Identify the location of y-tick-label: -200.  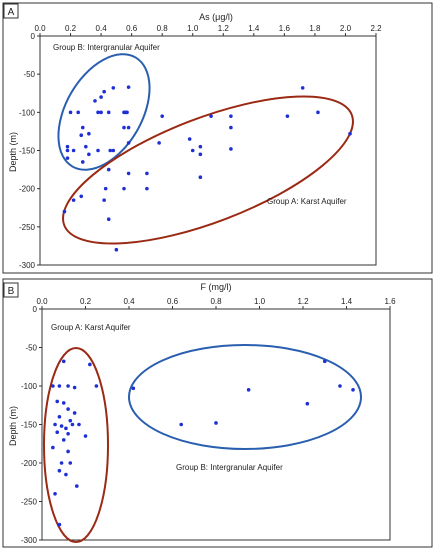
(27, 189).